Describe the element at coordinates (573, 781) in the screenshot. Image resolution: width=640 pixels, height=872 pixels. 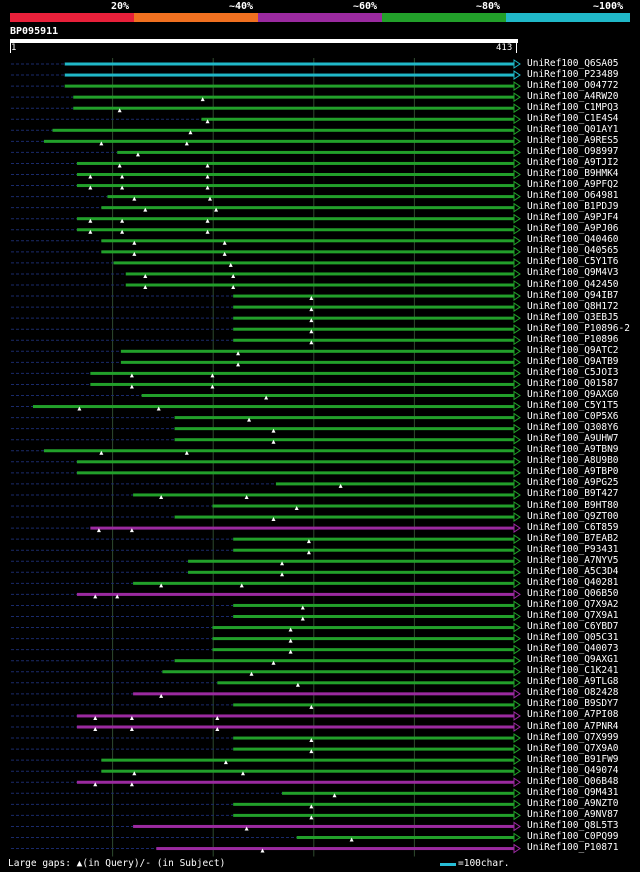
I see `hit-label: UniRef100_Q06B48` at that location.